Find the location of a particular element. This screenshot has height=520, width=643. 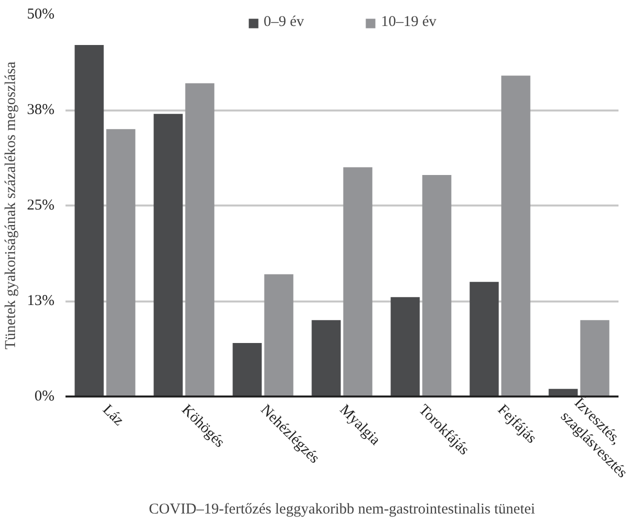

x-tick-label: Láz is located at coordinates (113, 416).